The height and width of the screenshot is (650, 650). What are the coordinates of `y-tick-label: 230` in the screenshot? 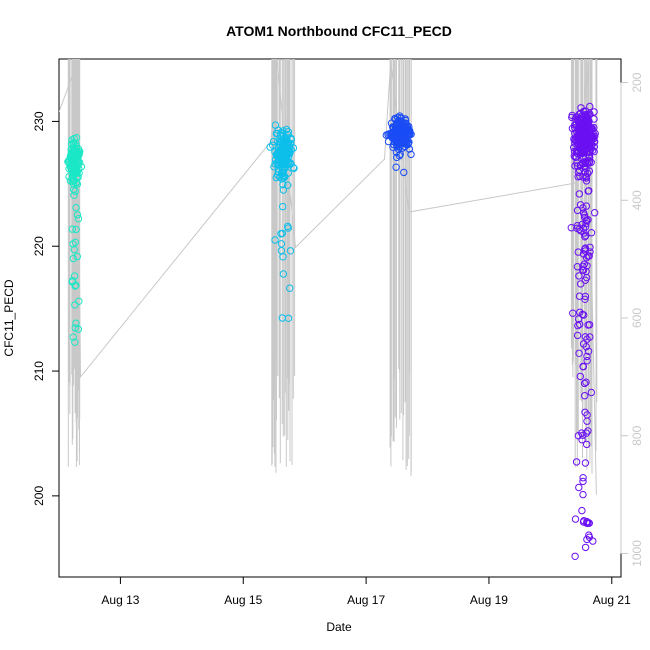 It's located at (39, 121).